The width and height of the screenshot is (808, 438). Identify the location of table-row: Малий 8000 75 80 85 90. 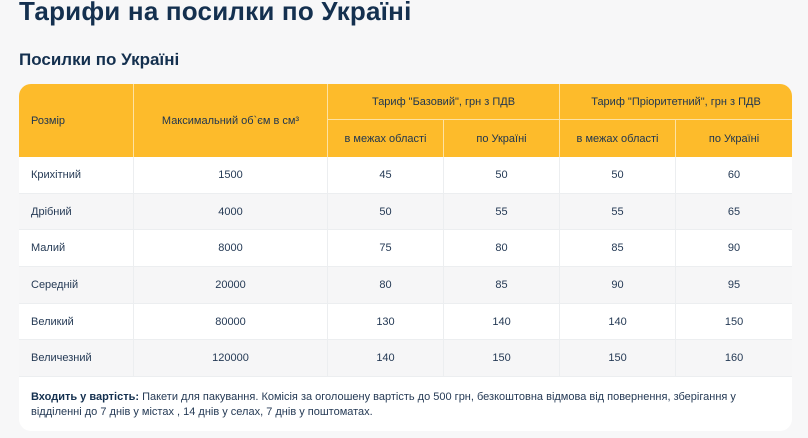
(406, 249).